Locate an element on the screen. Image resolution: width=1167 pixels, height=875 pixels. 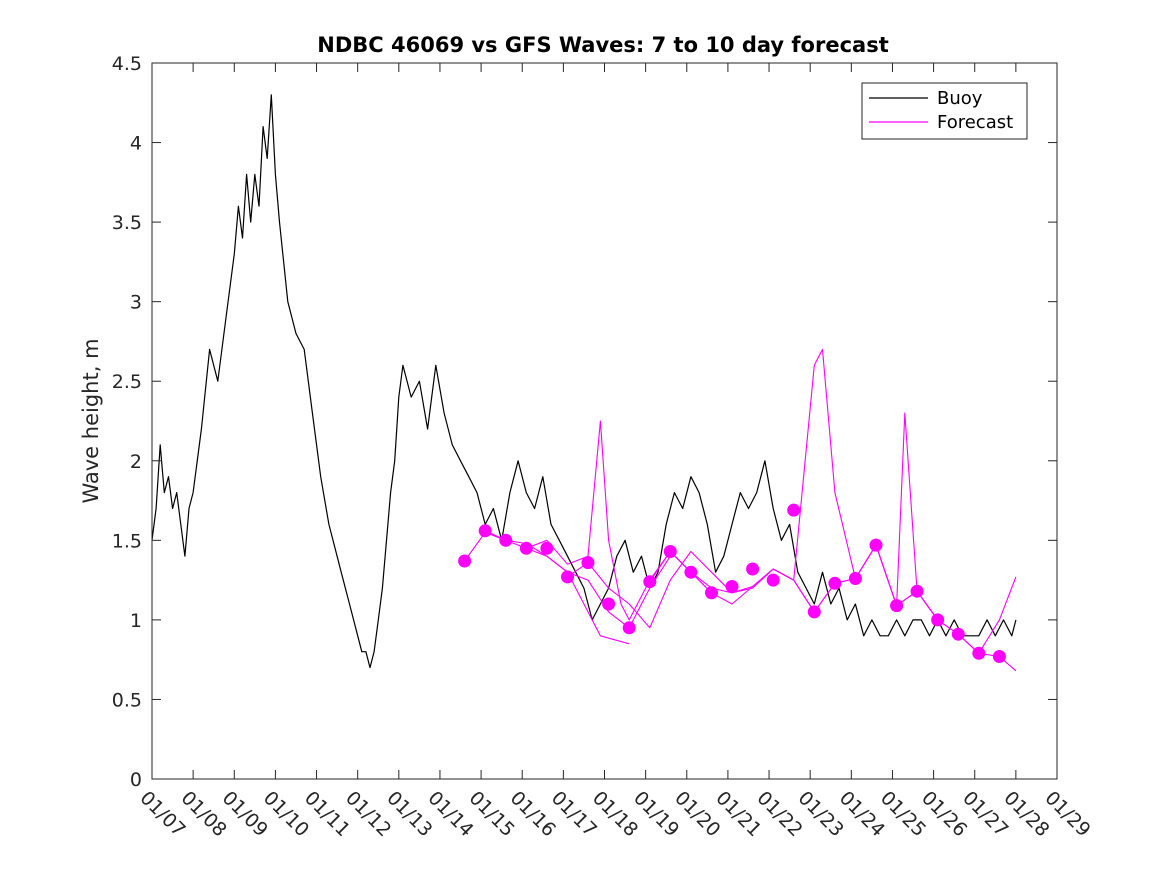
x-tick-label: 01/26 is located at coordinates (944, 814).